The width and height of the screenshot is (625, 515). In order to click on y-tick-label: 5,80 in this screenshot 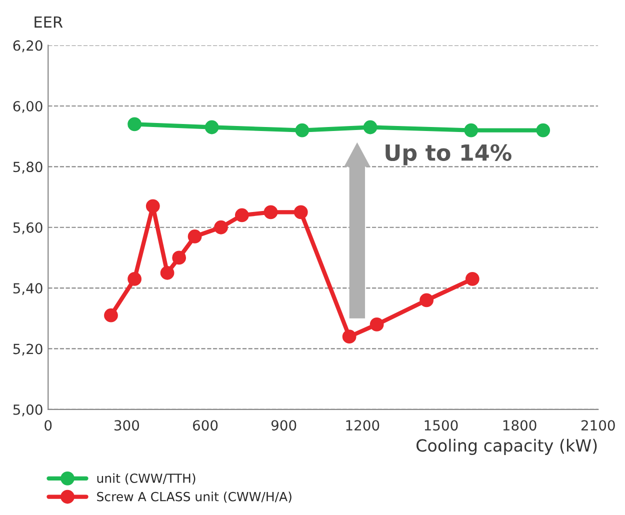, I will do `click(27, 168)`.